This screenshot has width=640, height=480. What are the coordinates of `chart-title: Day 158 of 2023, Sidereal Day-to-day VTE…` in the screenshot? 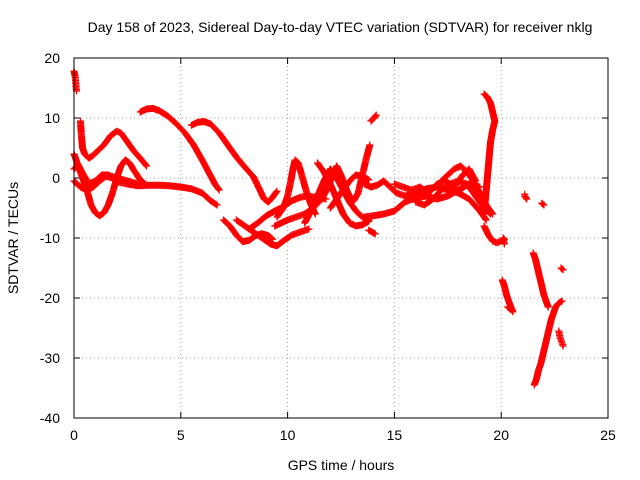 It's located at (340, 27).